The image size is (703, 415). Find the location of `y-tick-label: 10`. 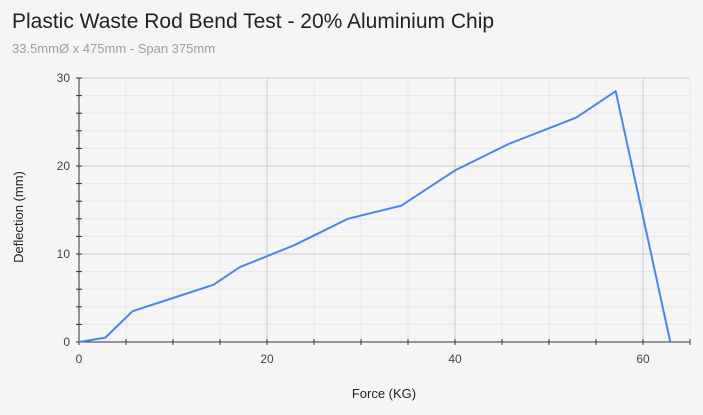

y-tick-label: 10 is located at coordinates (64, 254).